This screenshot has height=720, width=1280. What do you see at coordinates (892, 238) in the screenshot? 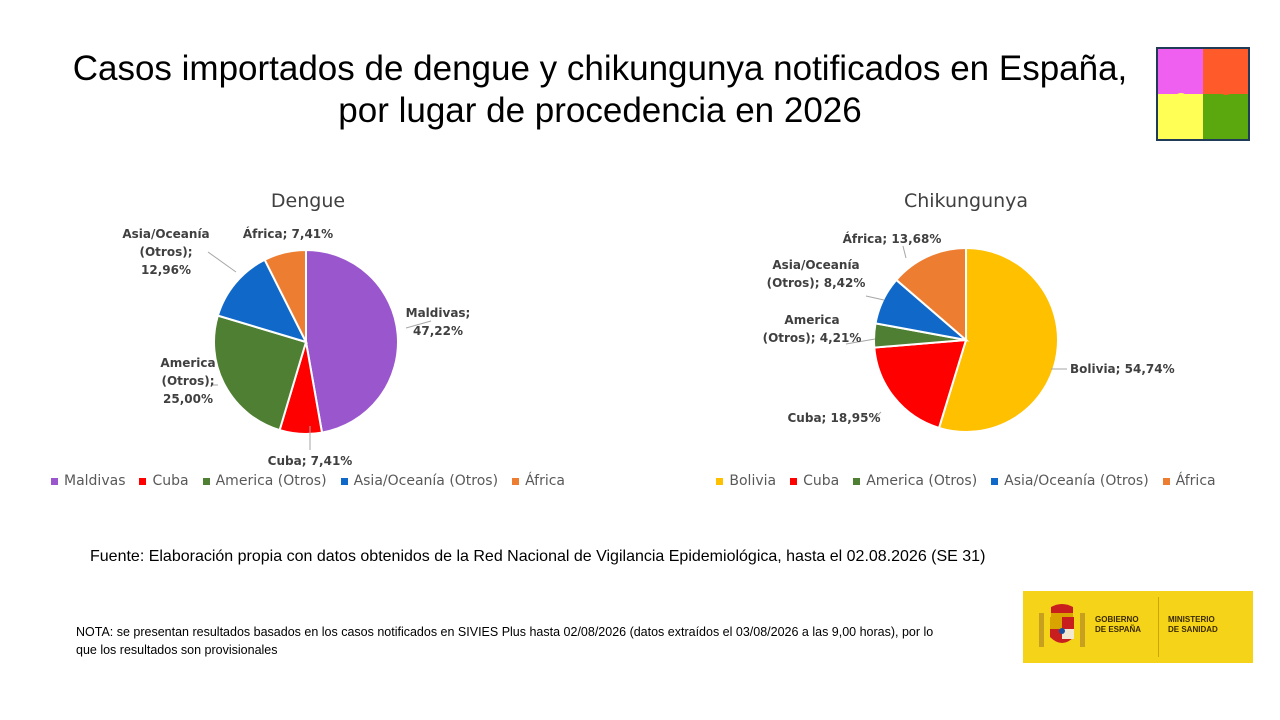
I see `data-label-4: África; 13,68%` at bounding box center [892, 238].